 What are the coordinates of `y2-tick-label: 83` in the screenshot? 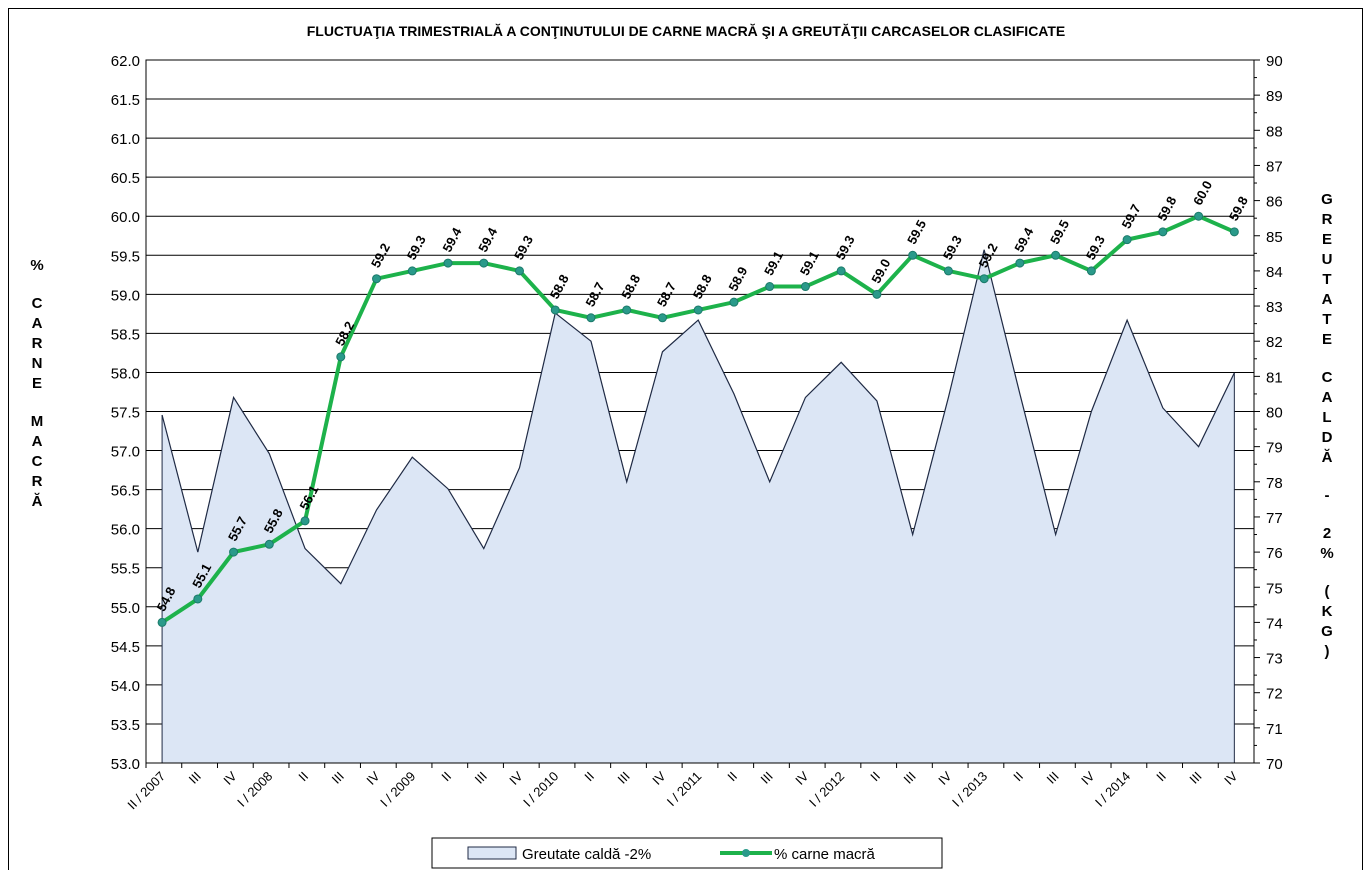 It's located at (1274, 307).